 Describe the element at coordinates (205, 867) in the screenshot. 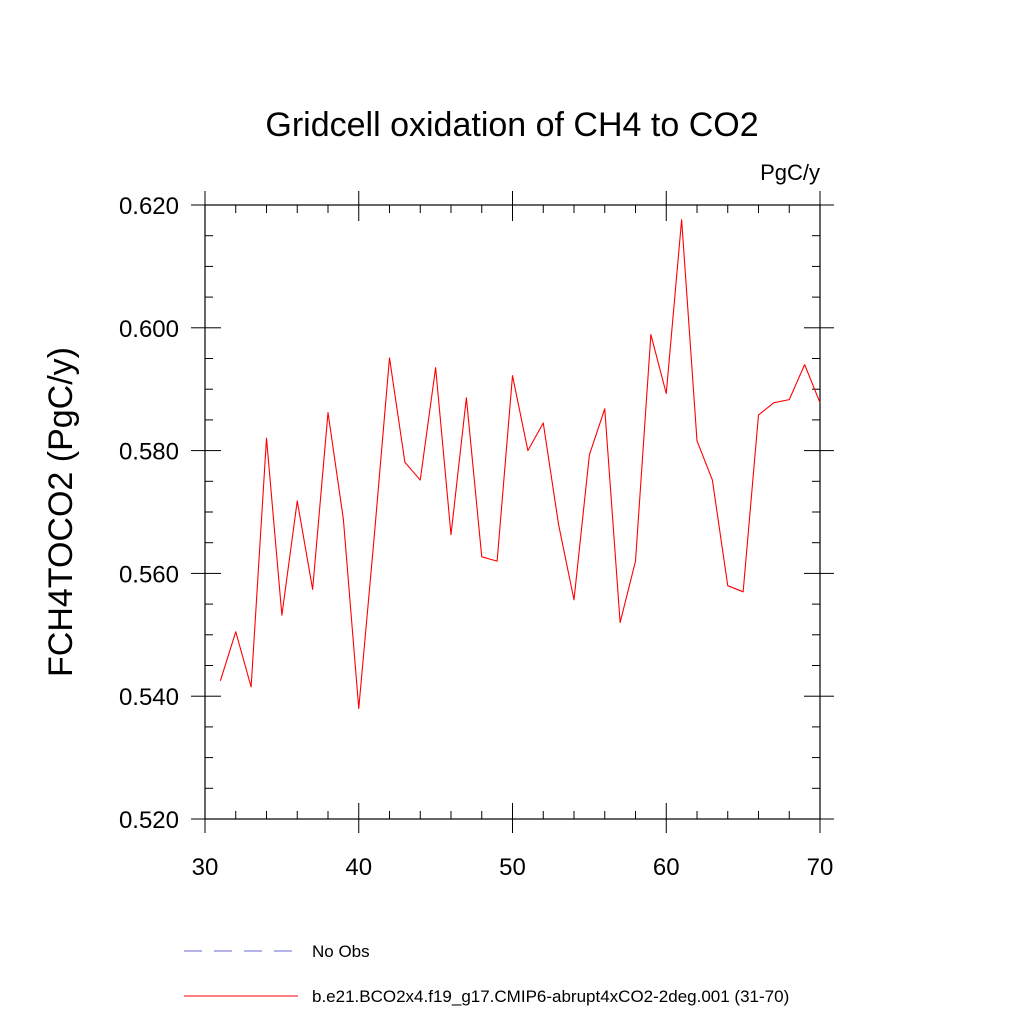

I see `x-tick-label: 30` at that location.